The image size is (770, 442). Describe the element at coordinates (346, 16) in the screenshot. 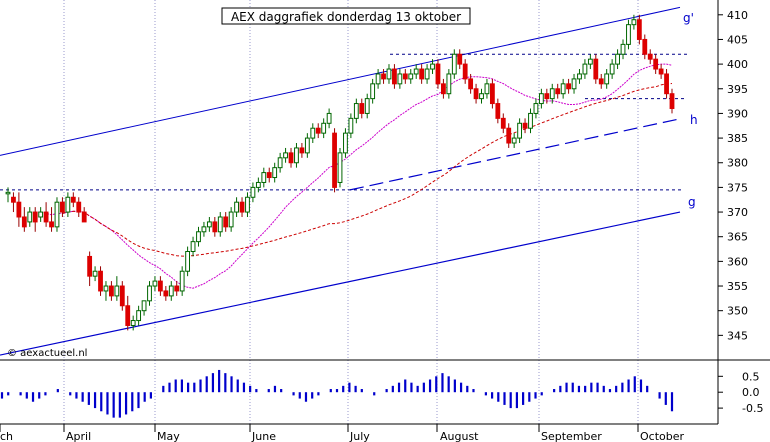

I see `title-box` at that location.